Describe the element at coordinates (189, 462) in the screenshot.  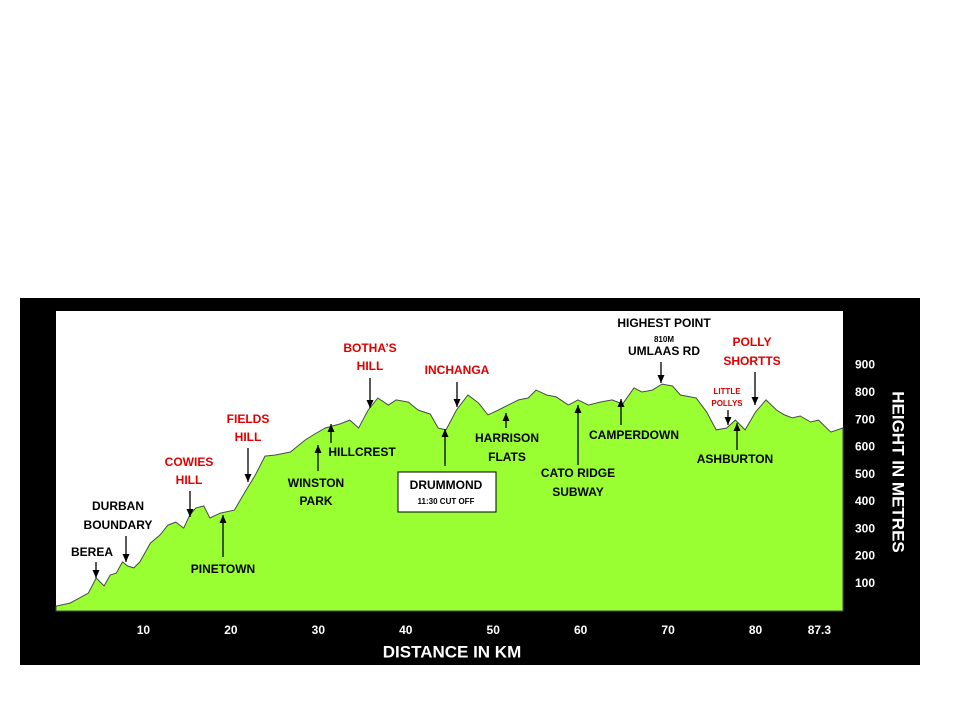
I see `annotation-label: COWIES` at that location.